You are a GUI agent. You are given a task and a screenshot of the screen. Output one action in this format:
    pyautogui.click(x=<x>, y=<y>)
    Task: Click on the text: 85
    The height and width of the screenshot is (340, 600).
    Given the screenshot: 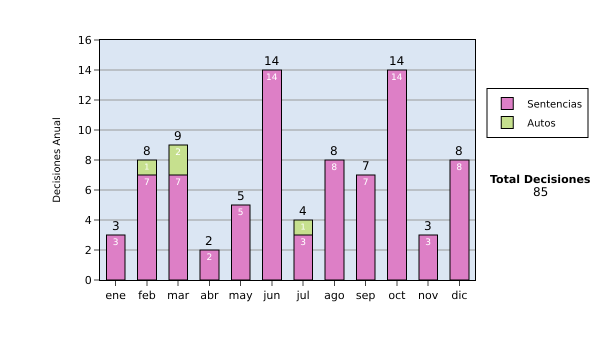 What is the action you would take?
    pyautogui.click(x=540, y=192)
    